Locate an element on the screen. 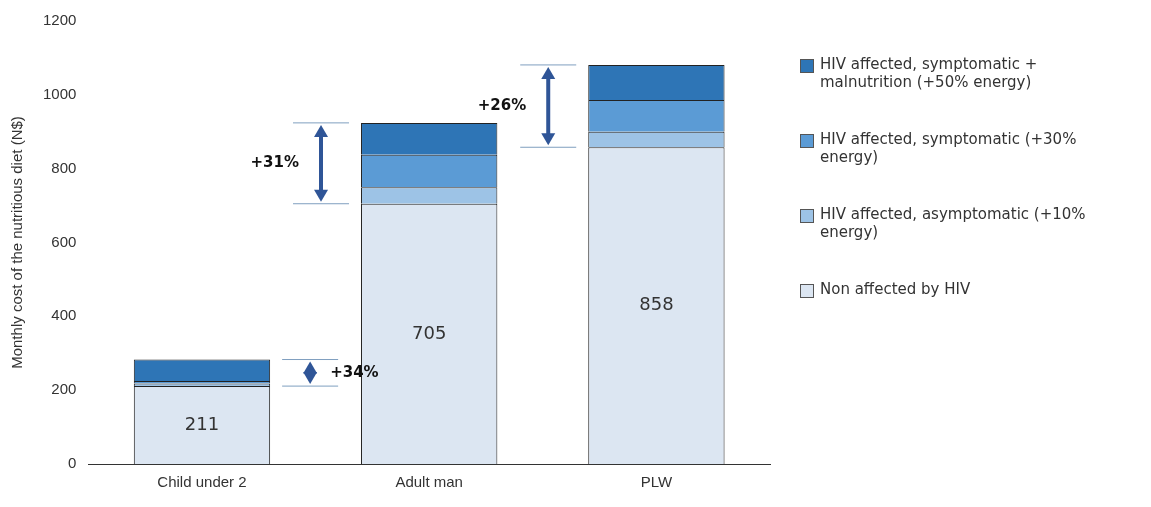 The image size is (1151, 507). y-tick-label: 800 is located at coordinates (64, 167).